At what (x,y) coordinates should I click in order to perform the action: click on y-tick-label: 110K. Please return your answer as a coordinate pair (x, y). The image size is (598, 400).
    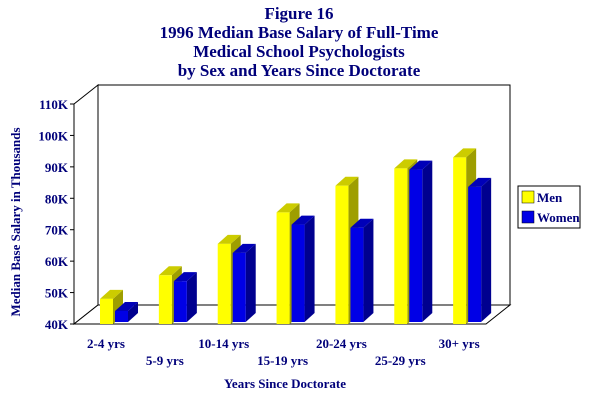
    Looking at the image, I should click on (54, 104).